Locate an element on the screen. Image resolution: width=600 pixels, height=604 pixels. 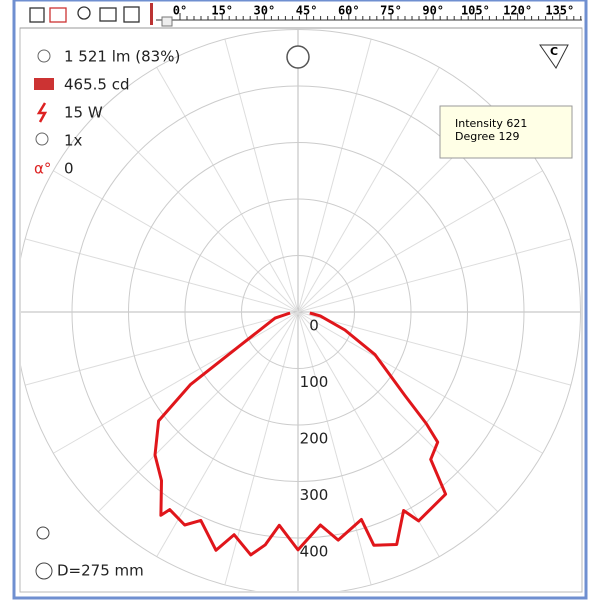
radio is located at coordinates (44, 571).